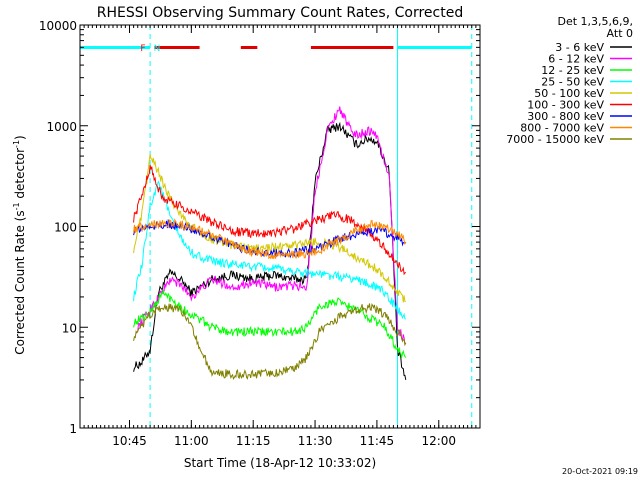 This screenshot has height=480, width=640. Describe the element at coordinates (572, 82) in the screenshot. I see `legend-label-3: 25 - 50 keV` at that location.